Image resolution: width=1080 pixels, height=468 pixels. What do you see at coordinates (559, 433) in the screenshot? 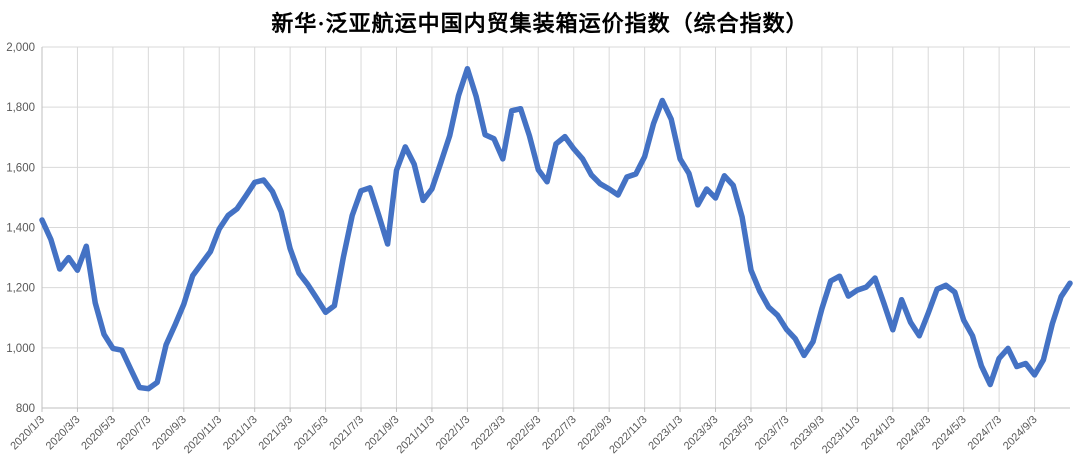
I see `x-axis-tick-label: 2022/7/3` at bounding box center [559, 433].